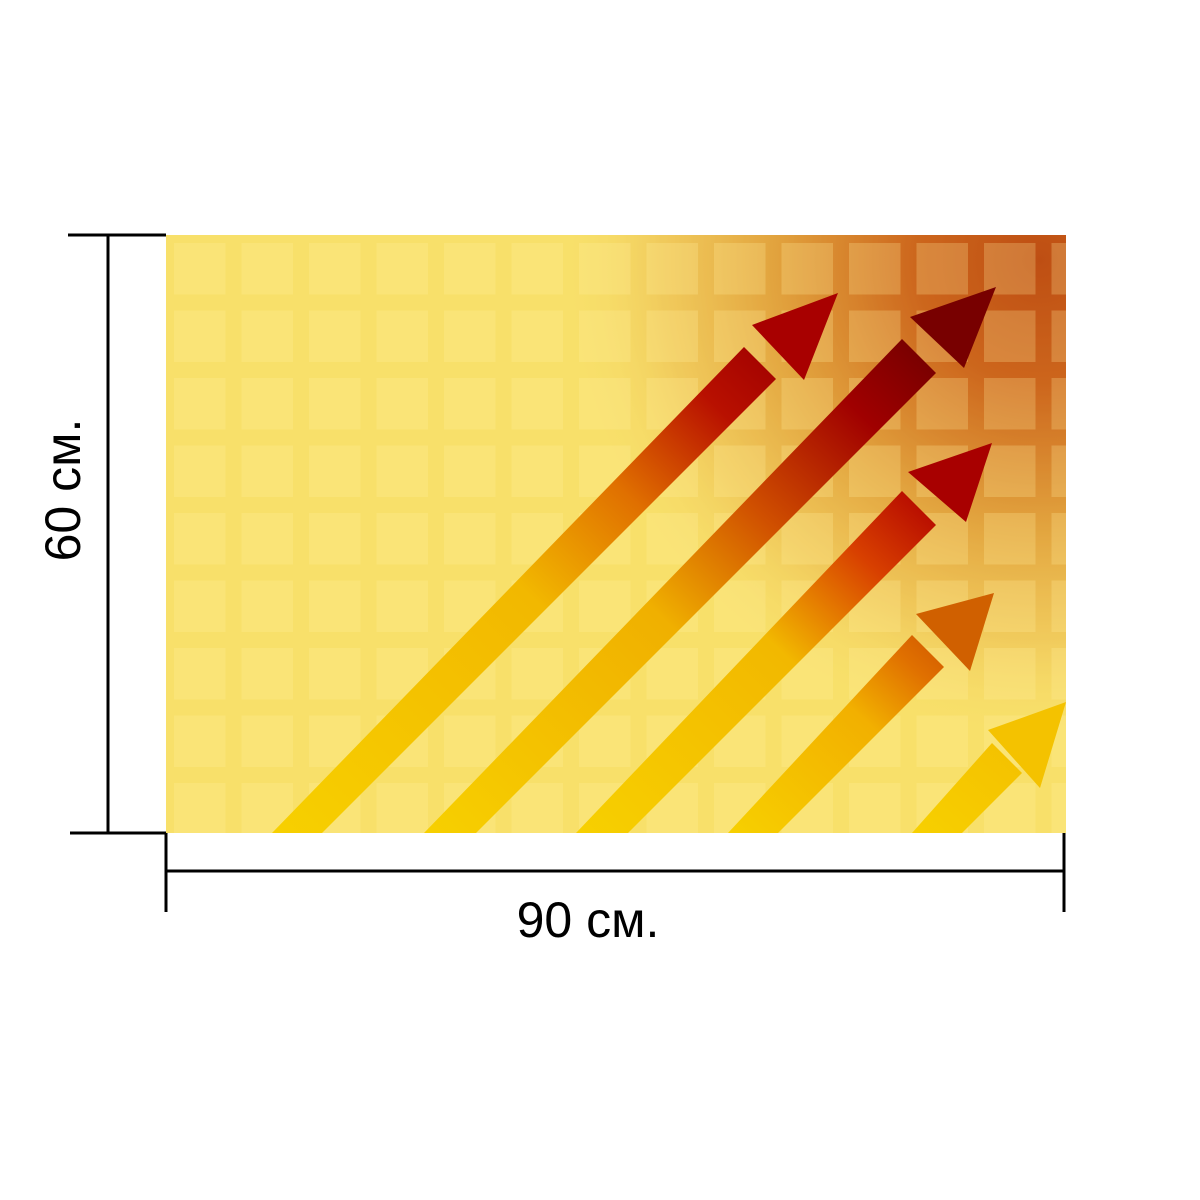 This screenshot has width=1200, height=1200. I want to click on width-label: 90 см., so click(588, 920).